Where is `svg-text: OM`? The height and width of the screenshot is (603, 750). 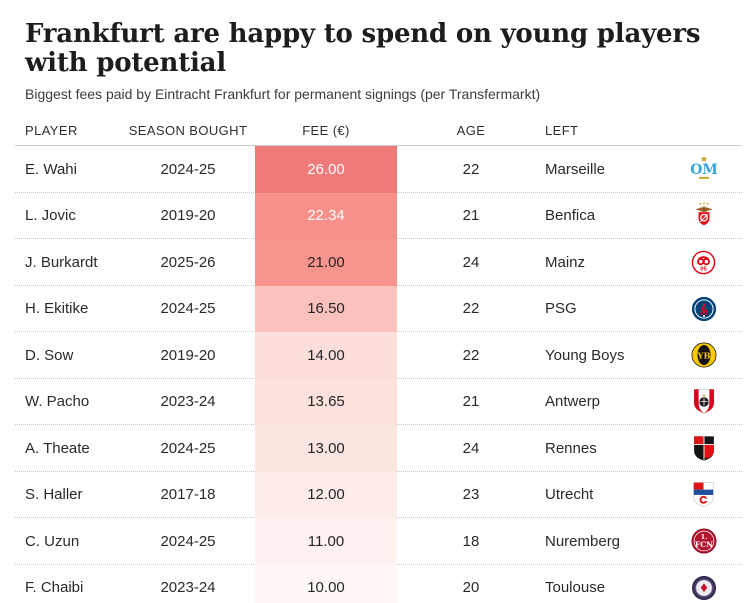 svg-text: OM is located at coordinates (704, 171).